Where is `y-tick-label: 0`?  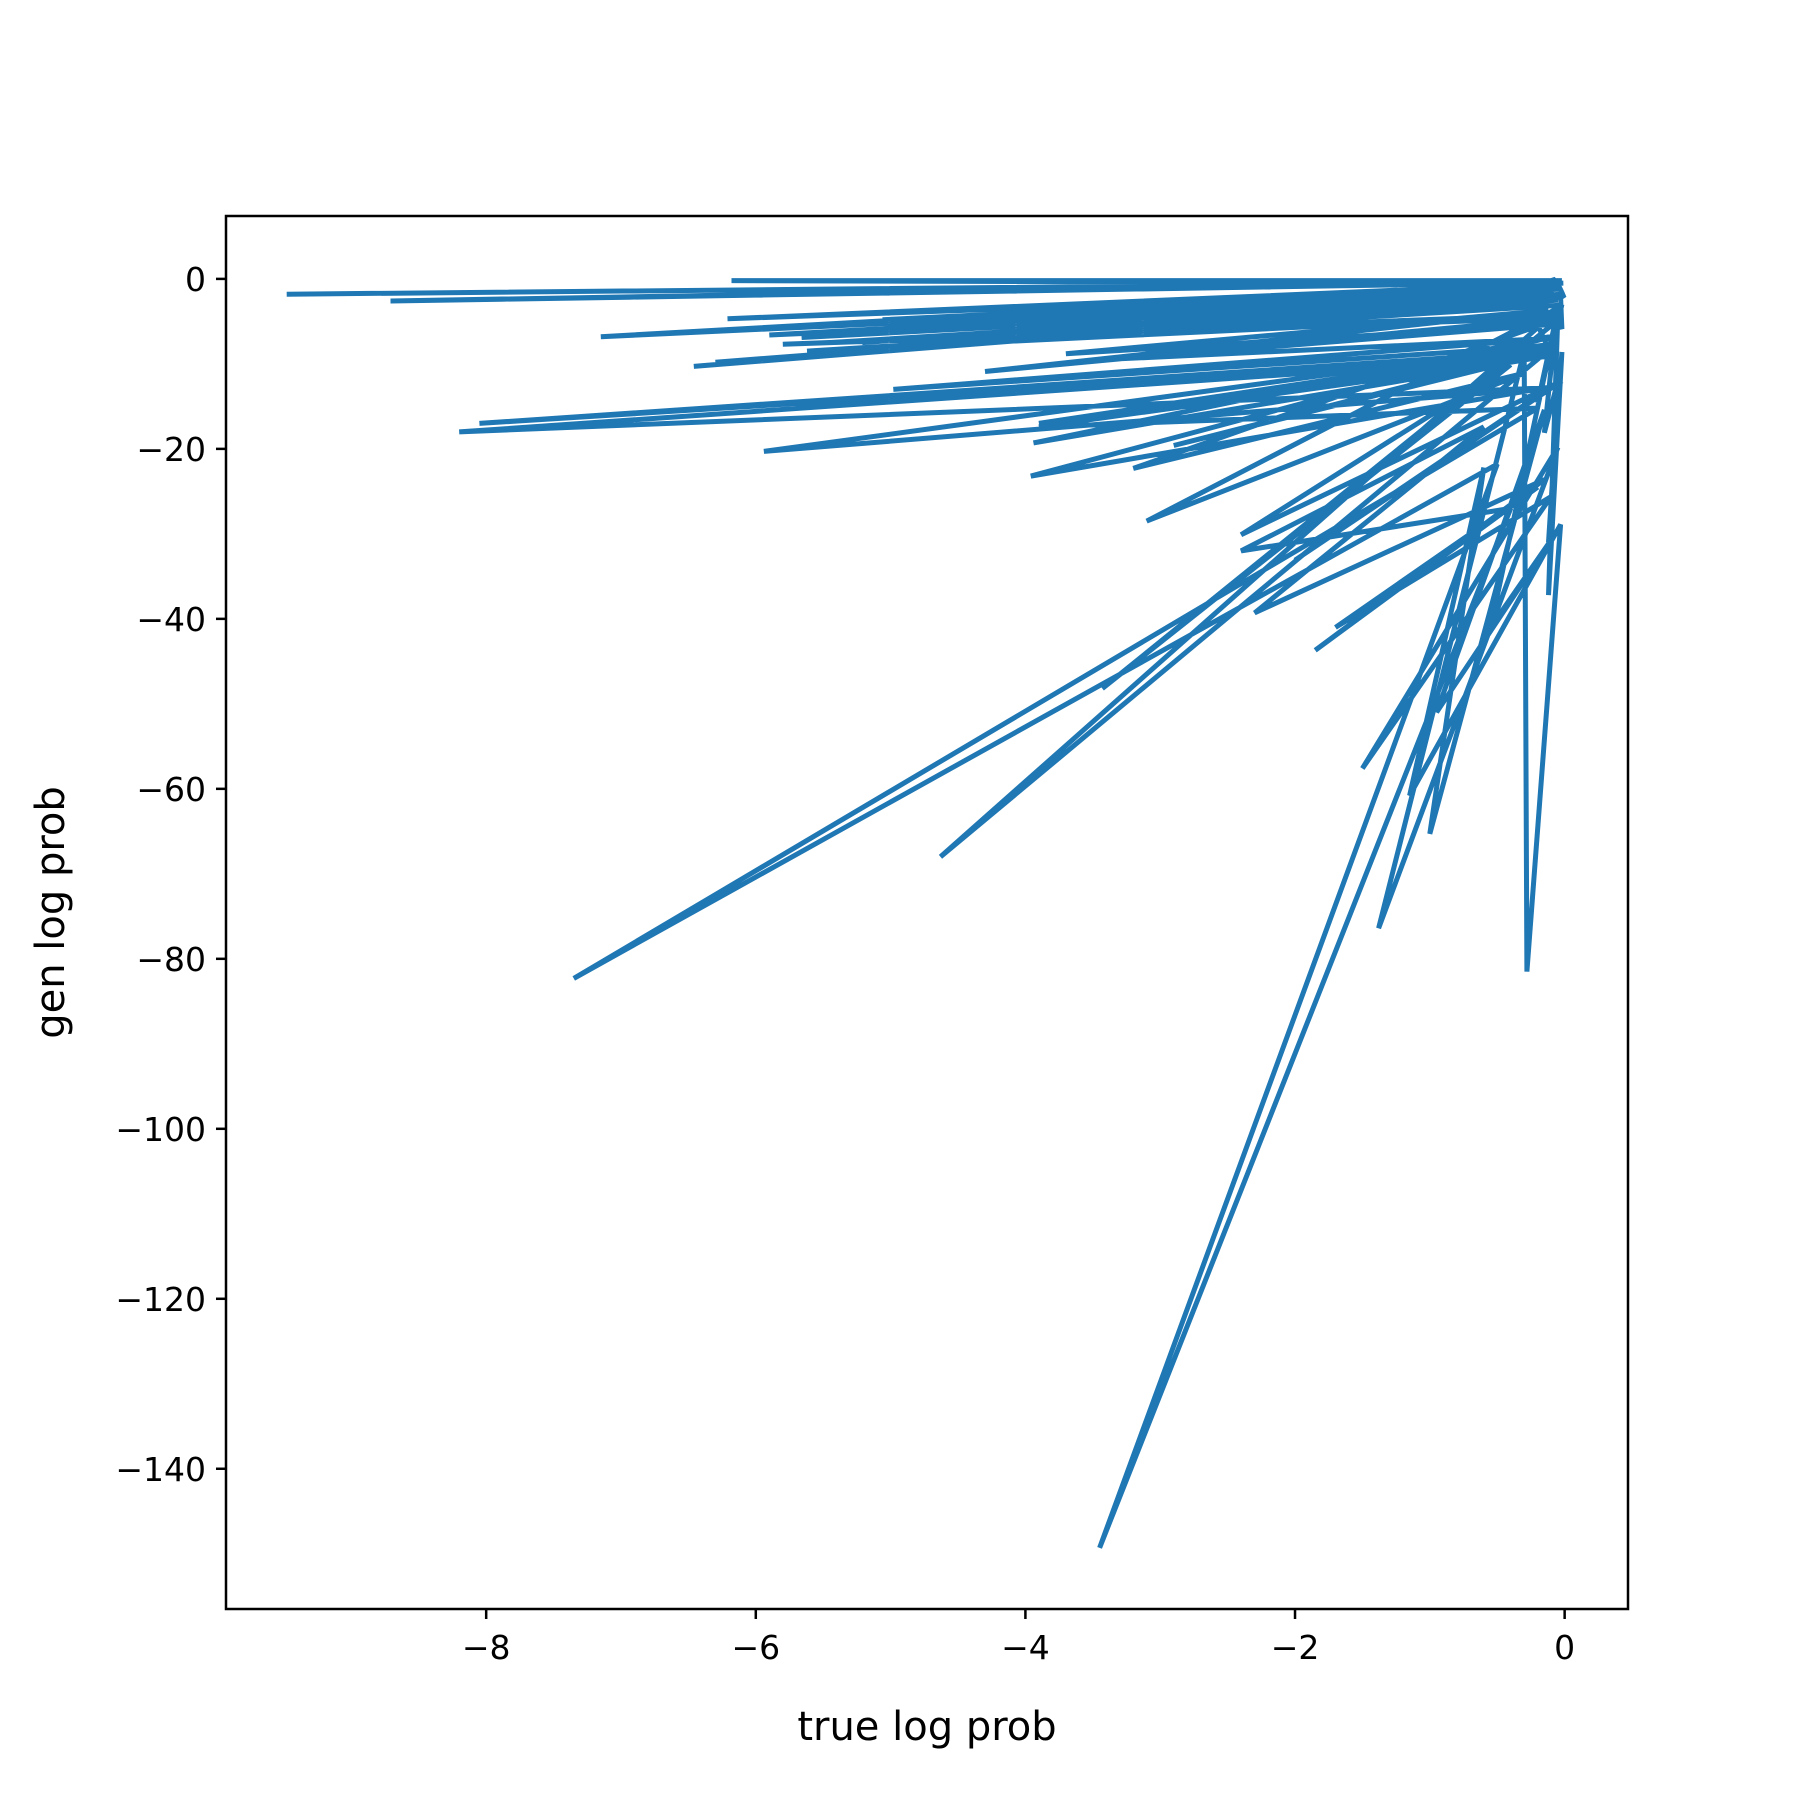
y-tick-label: 0 is located at coordinates (195, 279).